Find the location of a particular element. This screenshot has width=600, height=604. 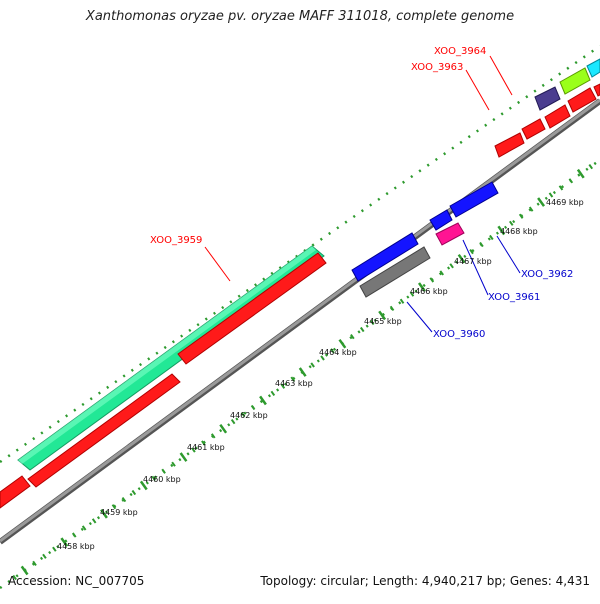

gene-red-edge is located at coordinates (596, 90).